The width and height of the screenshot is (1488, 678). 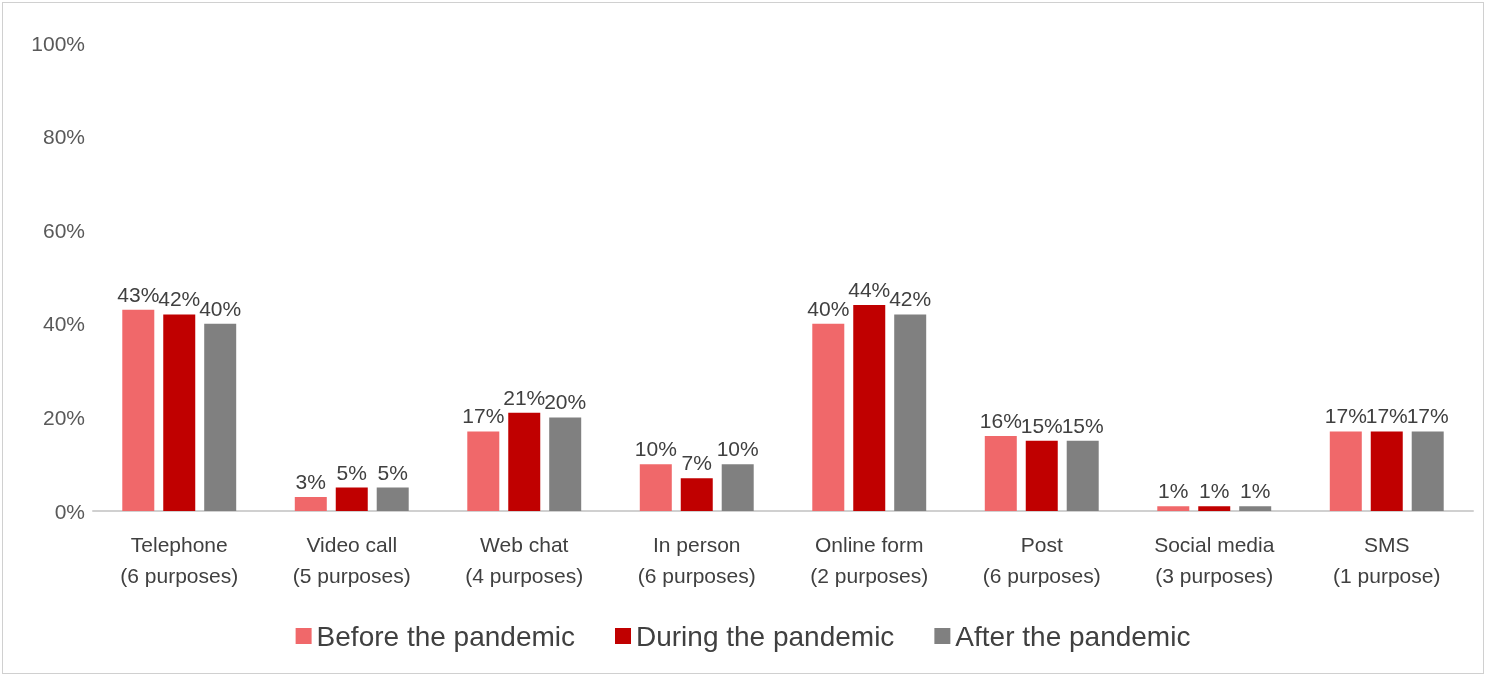 I want to click on y-tick-label: 40%, so click(x=63, y=324).